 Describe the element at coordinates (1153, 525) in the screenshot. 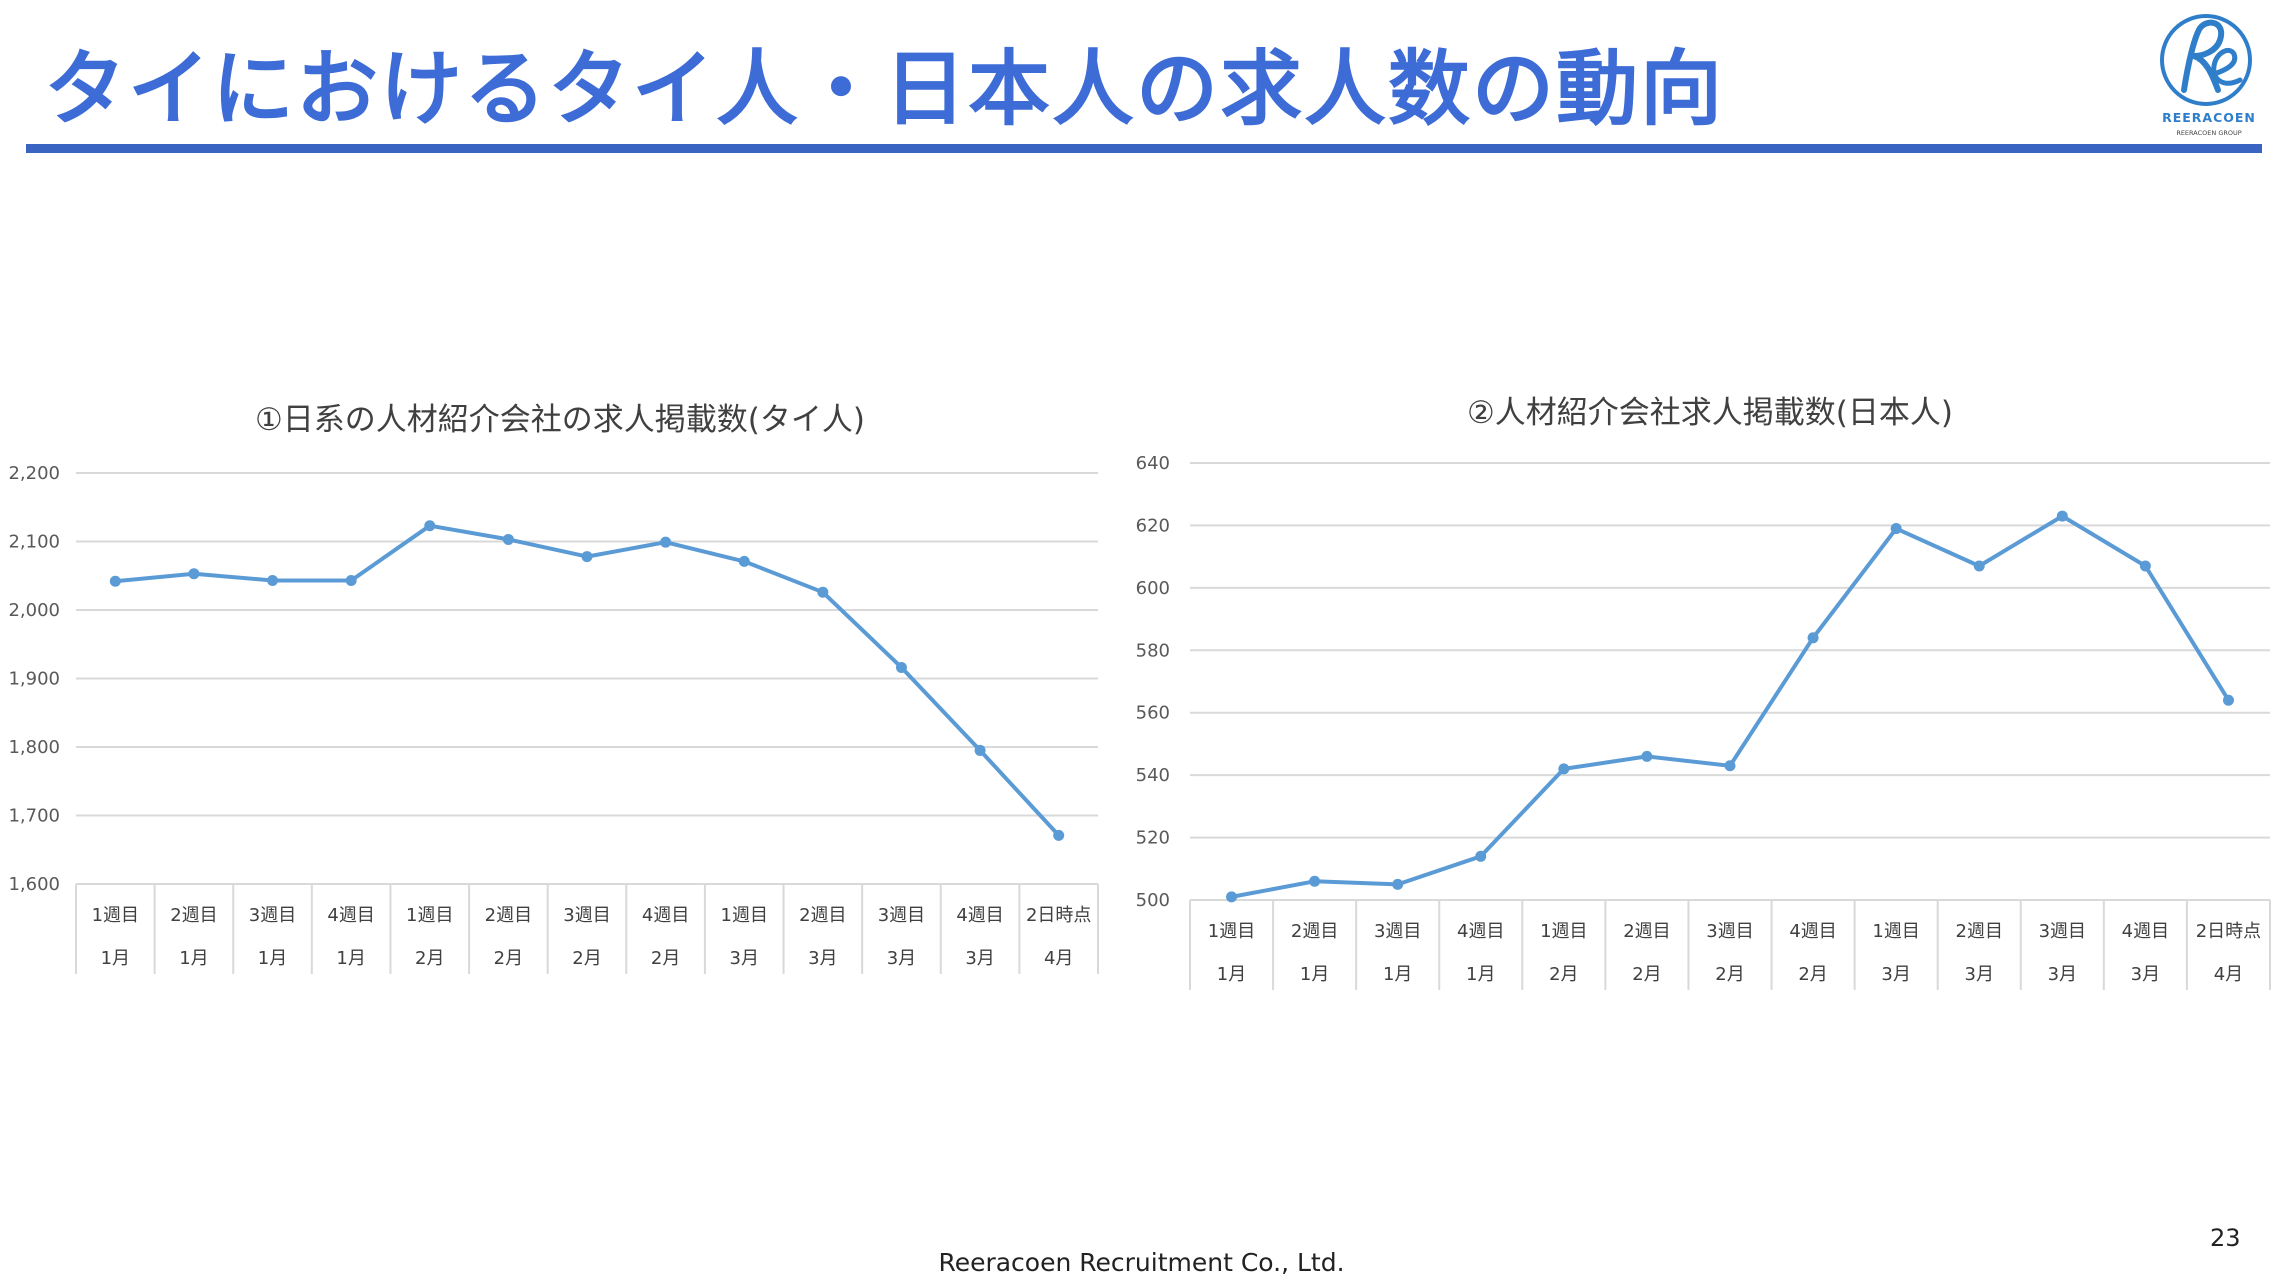

I see `y-tick-label: 620` at that location.